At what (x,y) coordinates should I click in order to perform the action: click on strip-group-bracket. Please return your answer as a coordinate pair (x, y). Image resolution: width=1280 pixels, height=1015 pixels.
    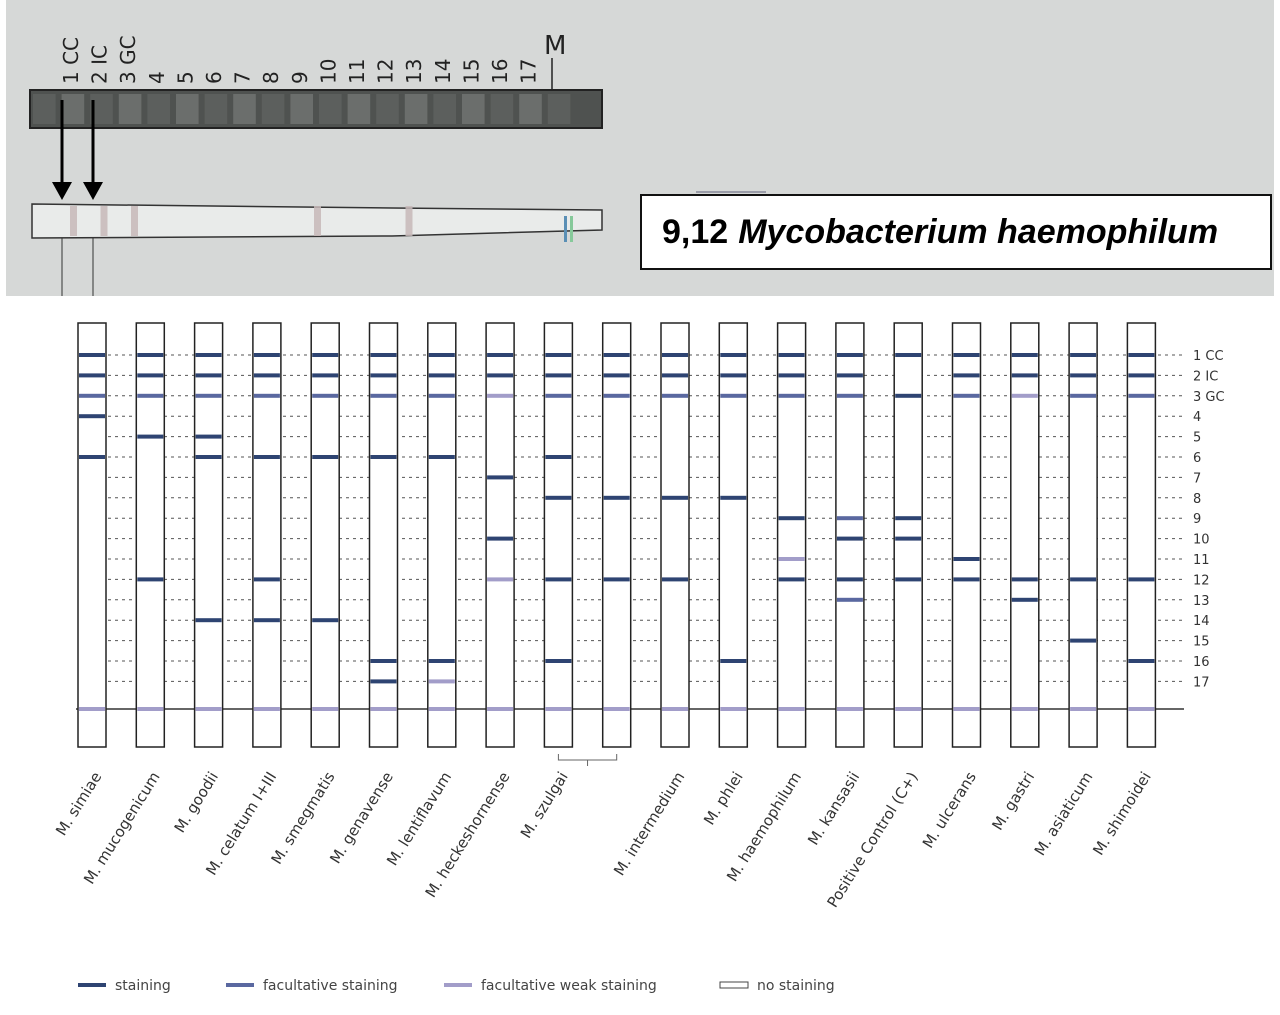
    Looking at the image, I should click on (587, 760).